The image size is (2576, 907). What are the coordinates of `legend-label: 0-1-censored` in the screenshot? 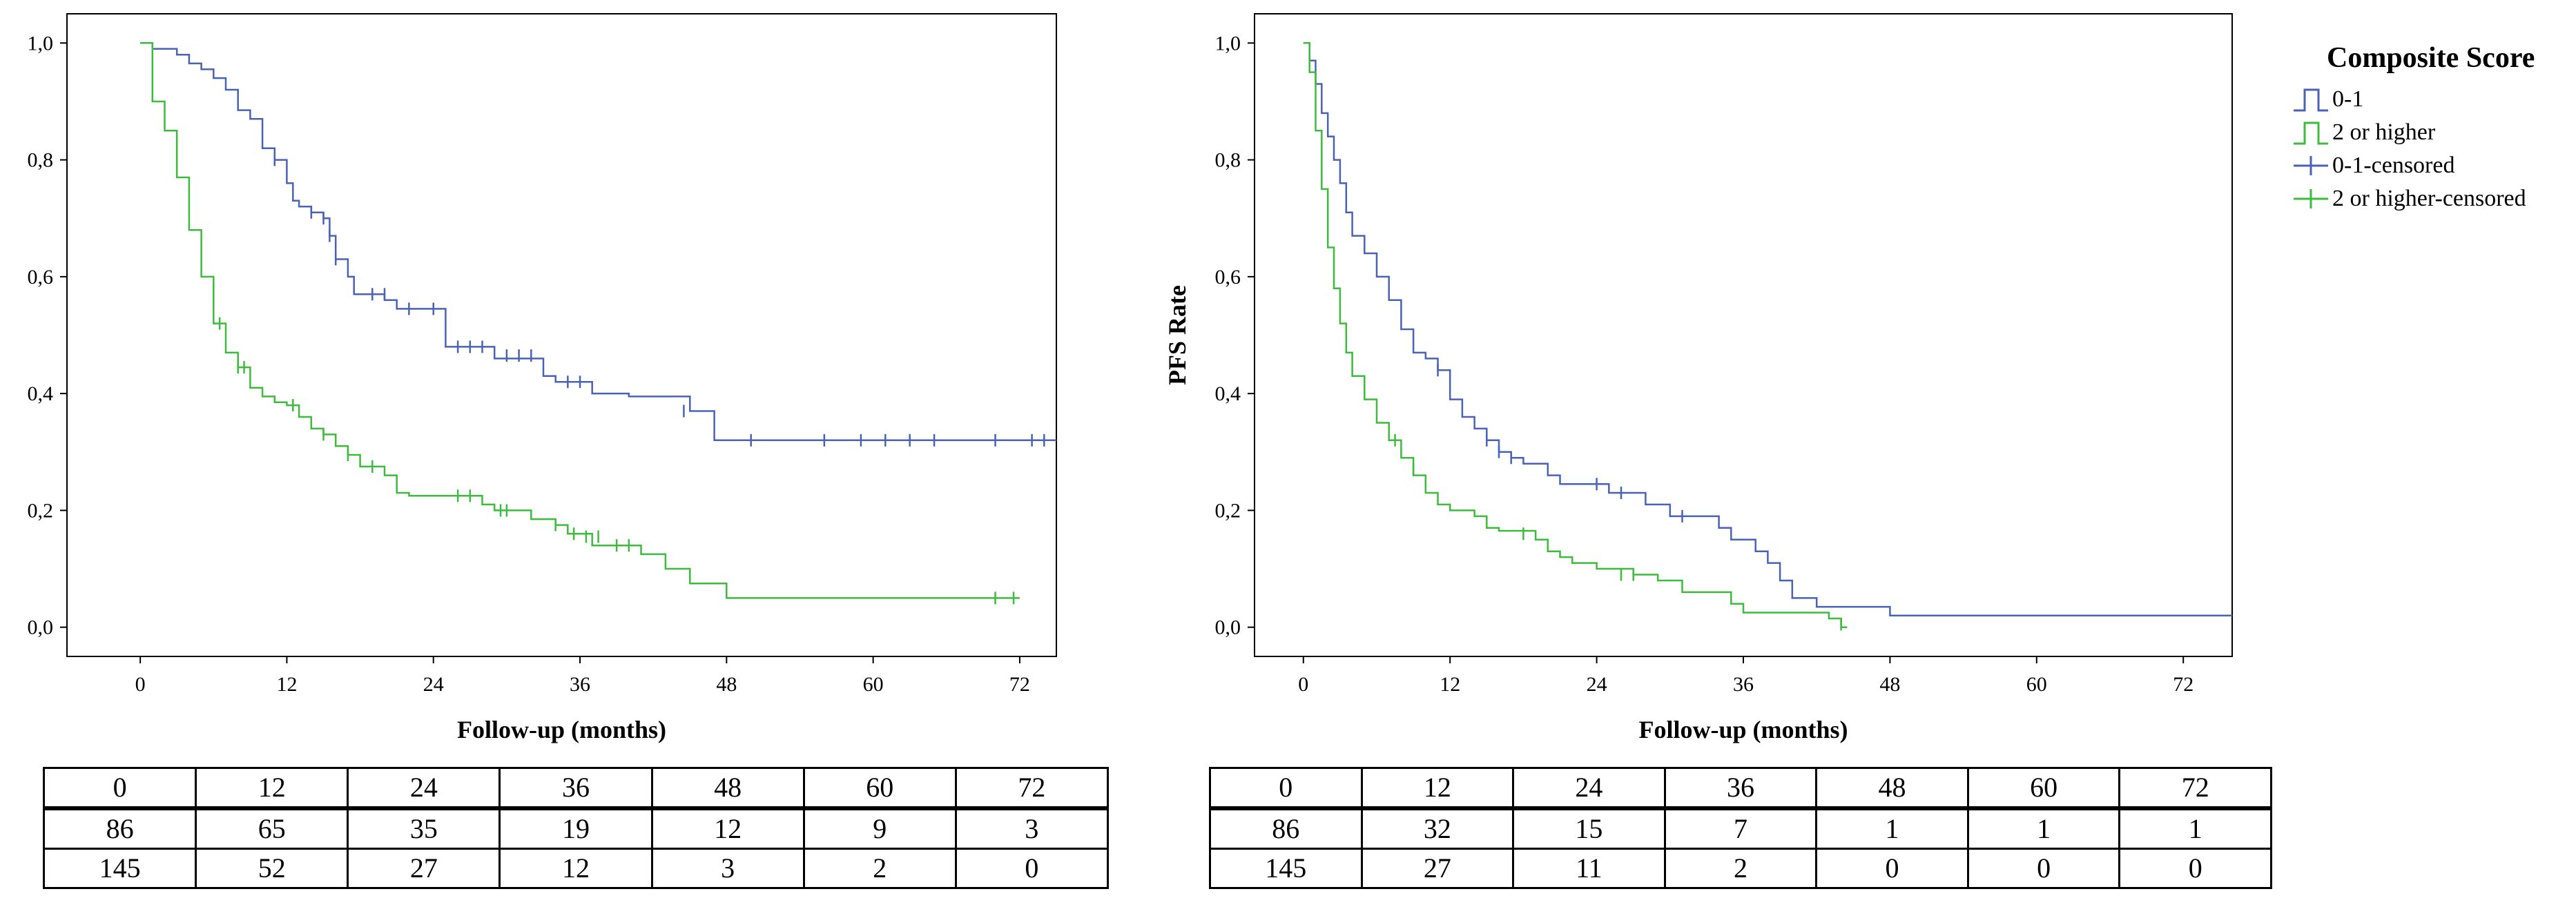 It's located at (2393, 165).